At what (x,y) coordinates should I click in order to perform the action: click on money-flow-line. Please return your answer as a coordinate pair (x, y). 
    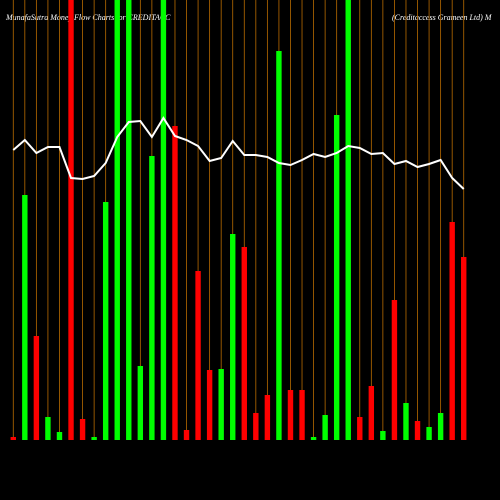
    Looking at the image, I should click on (238, 153).